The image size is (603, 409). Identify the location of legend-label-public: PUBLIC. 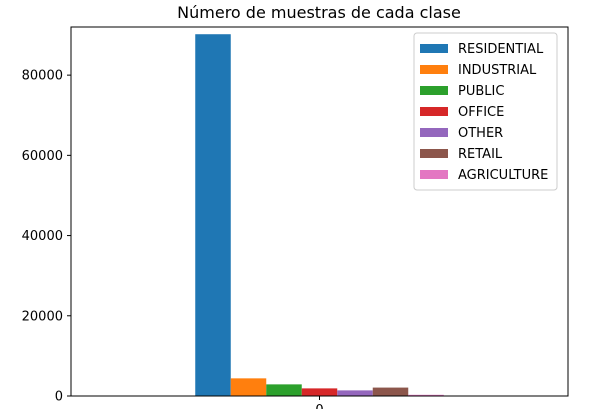
(481, 91).